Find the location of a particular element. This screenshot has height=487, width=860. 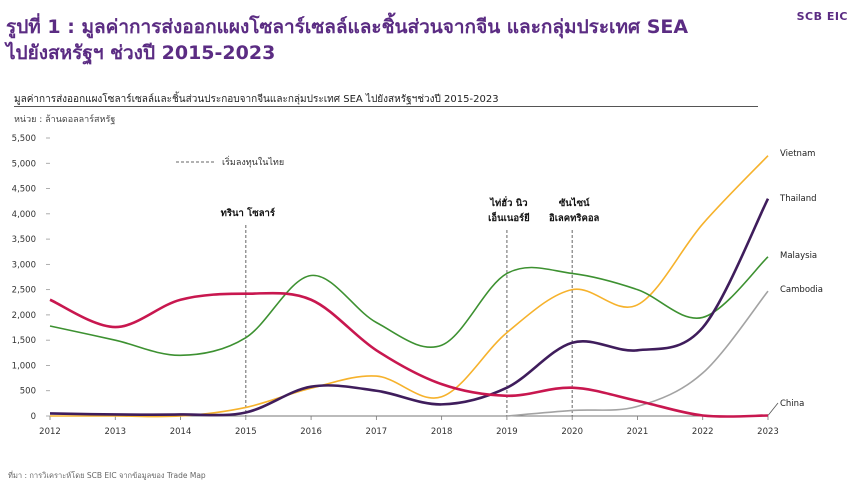

brand-logo: SCB EIC is located at coordinates (822, 16).